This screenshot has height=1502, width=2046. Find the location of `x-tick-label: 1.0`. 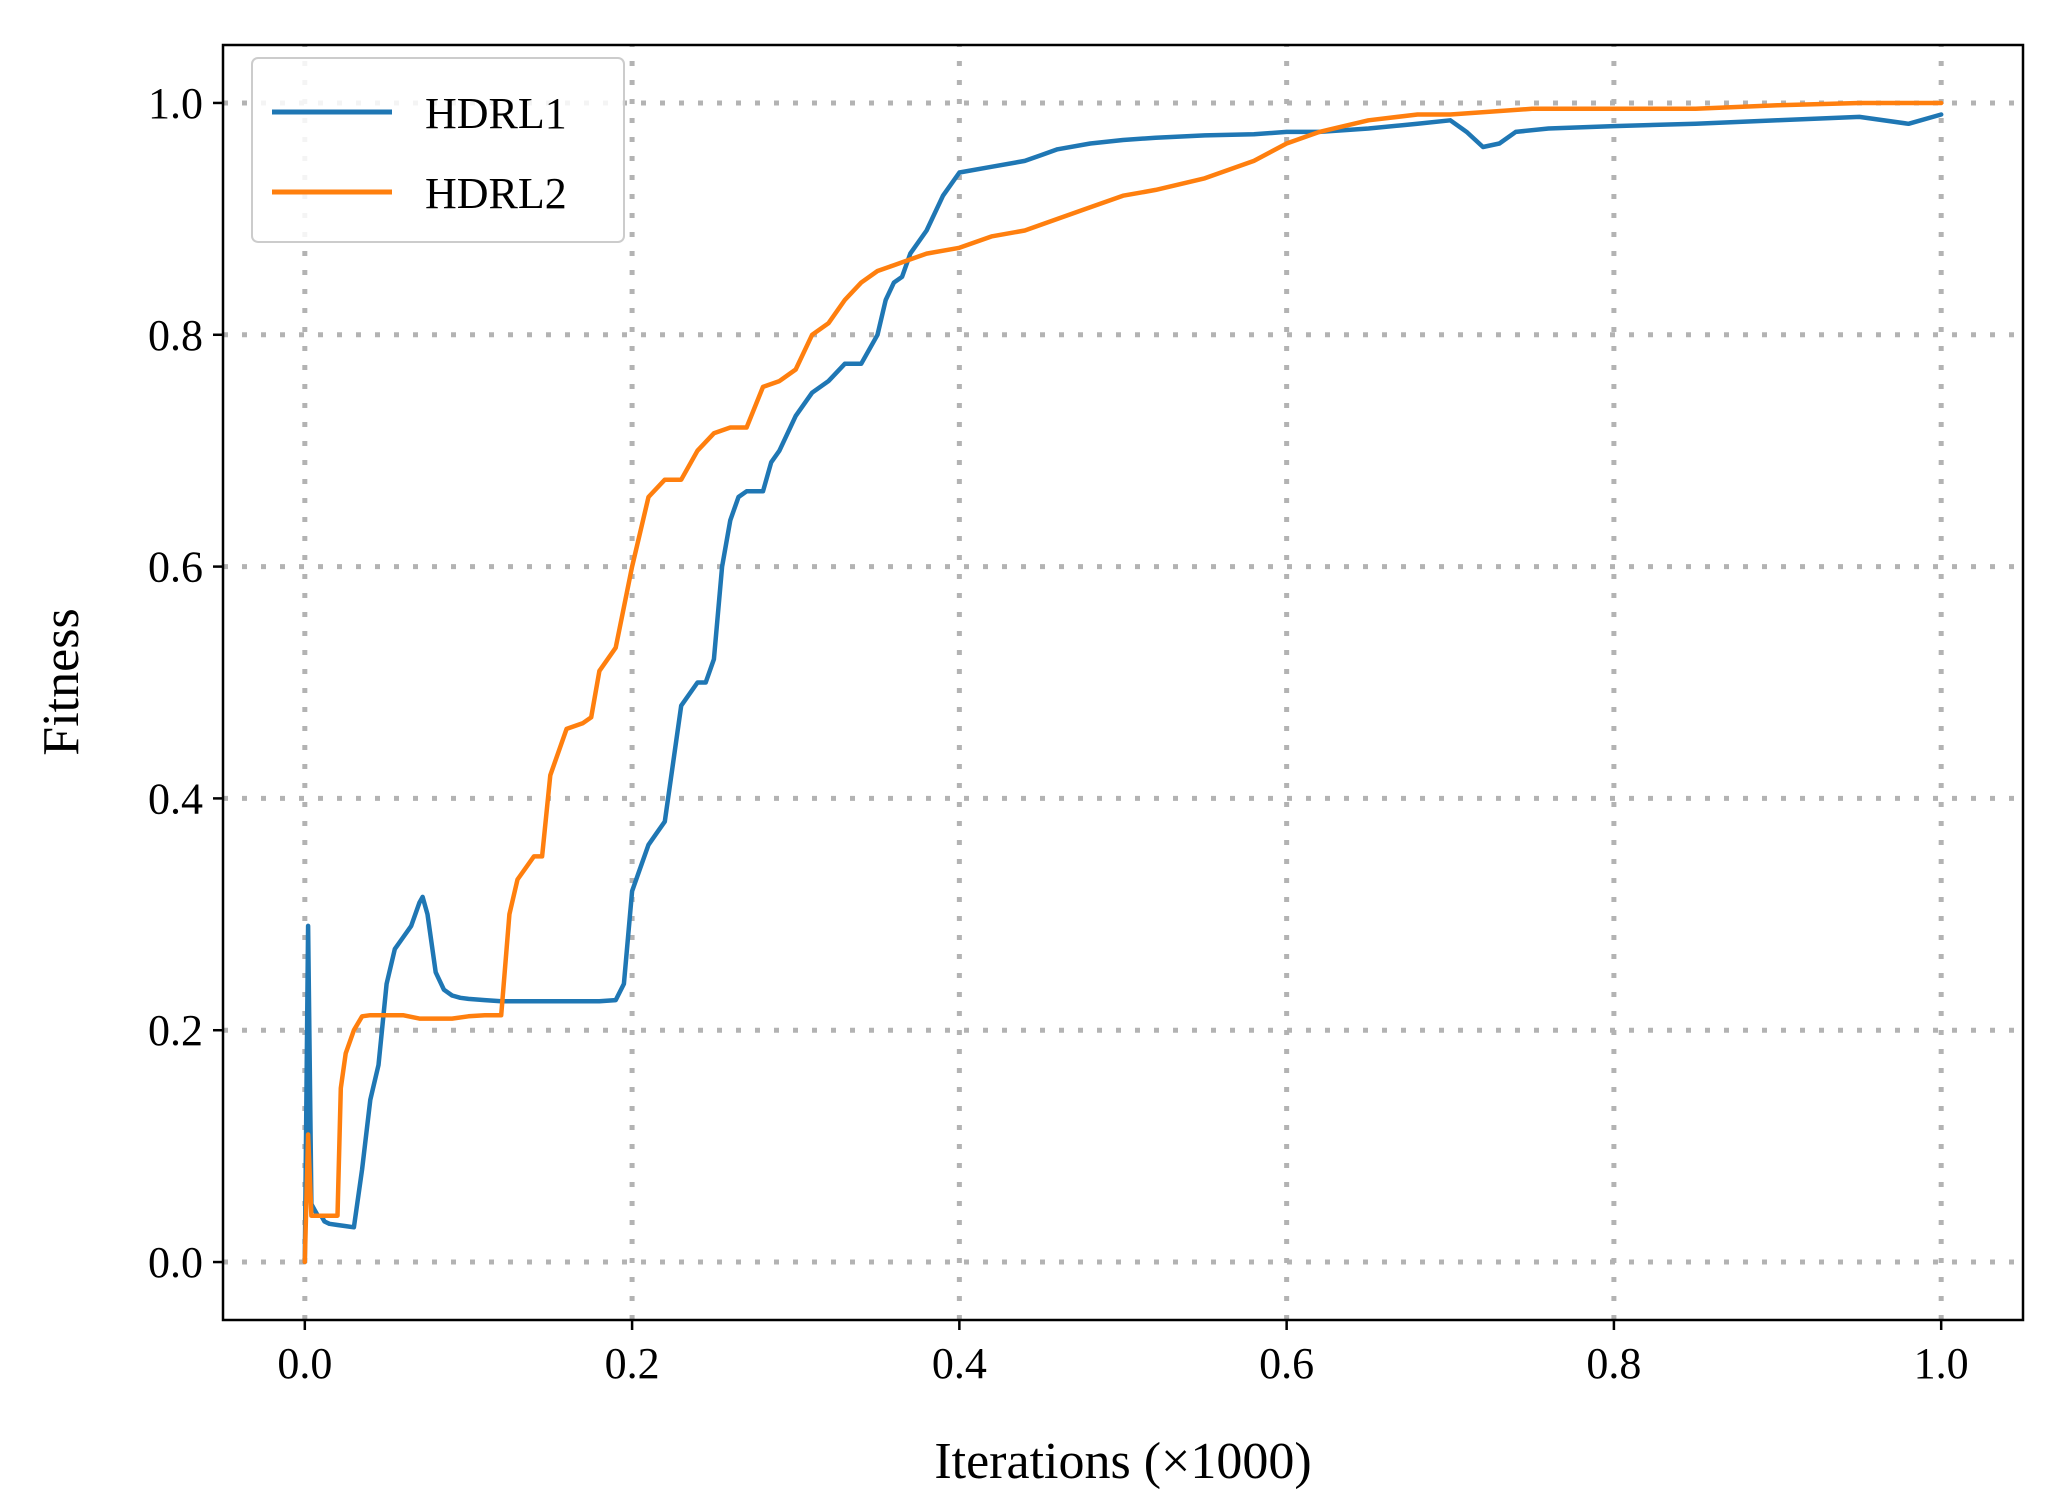

x-tick-label: 1.0 is located at coordinates (1941, 1363).